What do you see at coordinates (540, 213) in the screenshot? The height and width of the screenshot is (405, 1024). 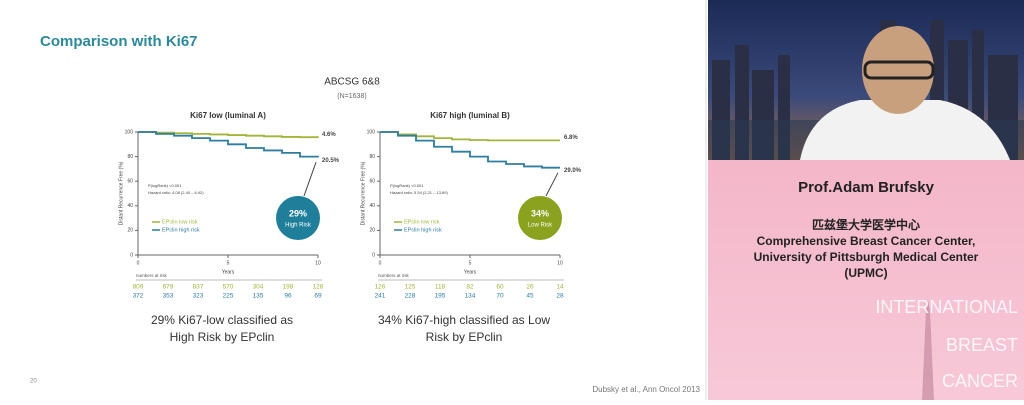 I see `badge-value: 34%` at bounding box center [540, 213].